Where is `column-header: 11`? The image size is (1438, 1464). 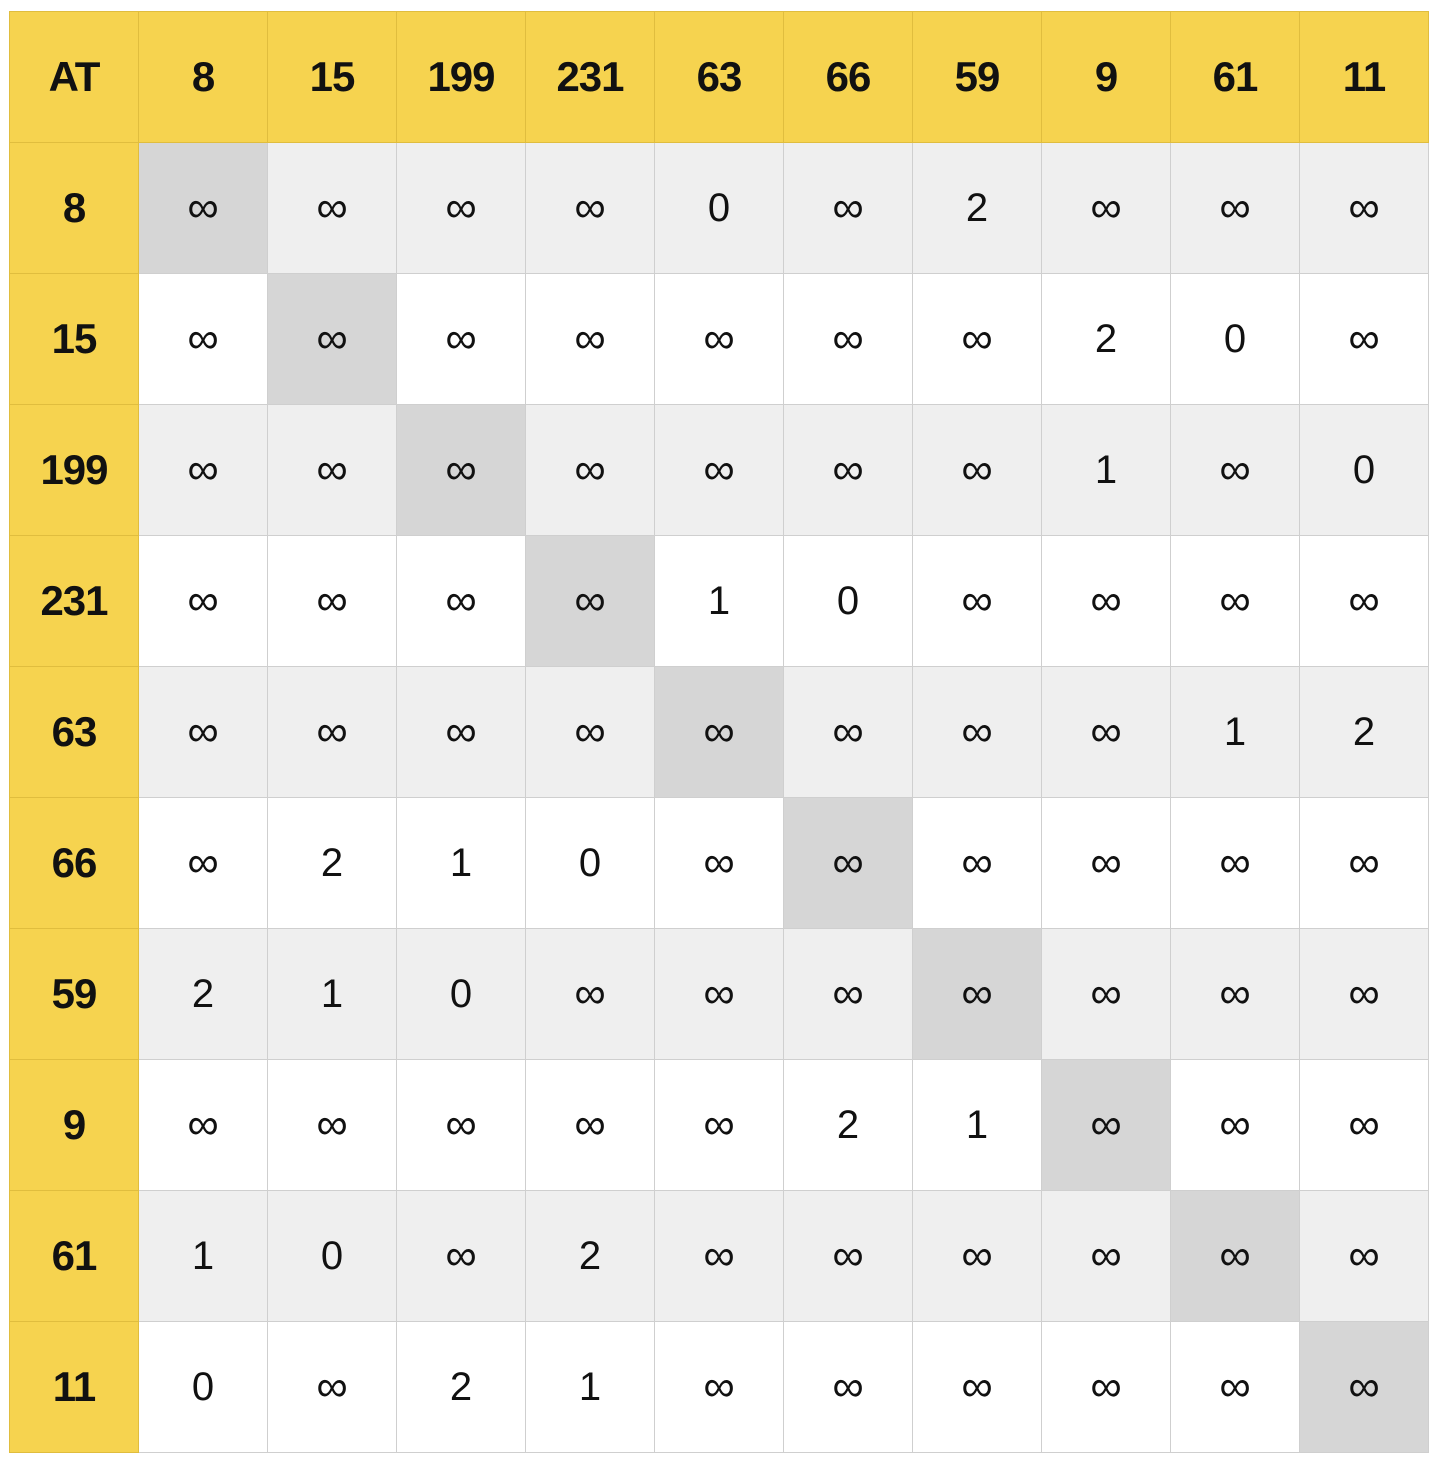 column-header: 11 is located at coordinates (1364, 77).